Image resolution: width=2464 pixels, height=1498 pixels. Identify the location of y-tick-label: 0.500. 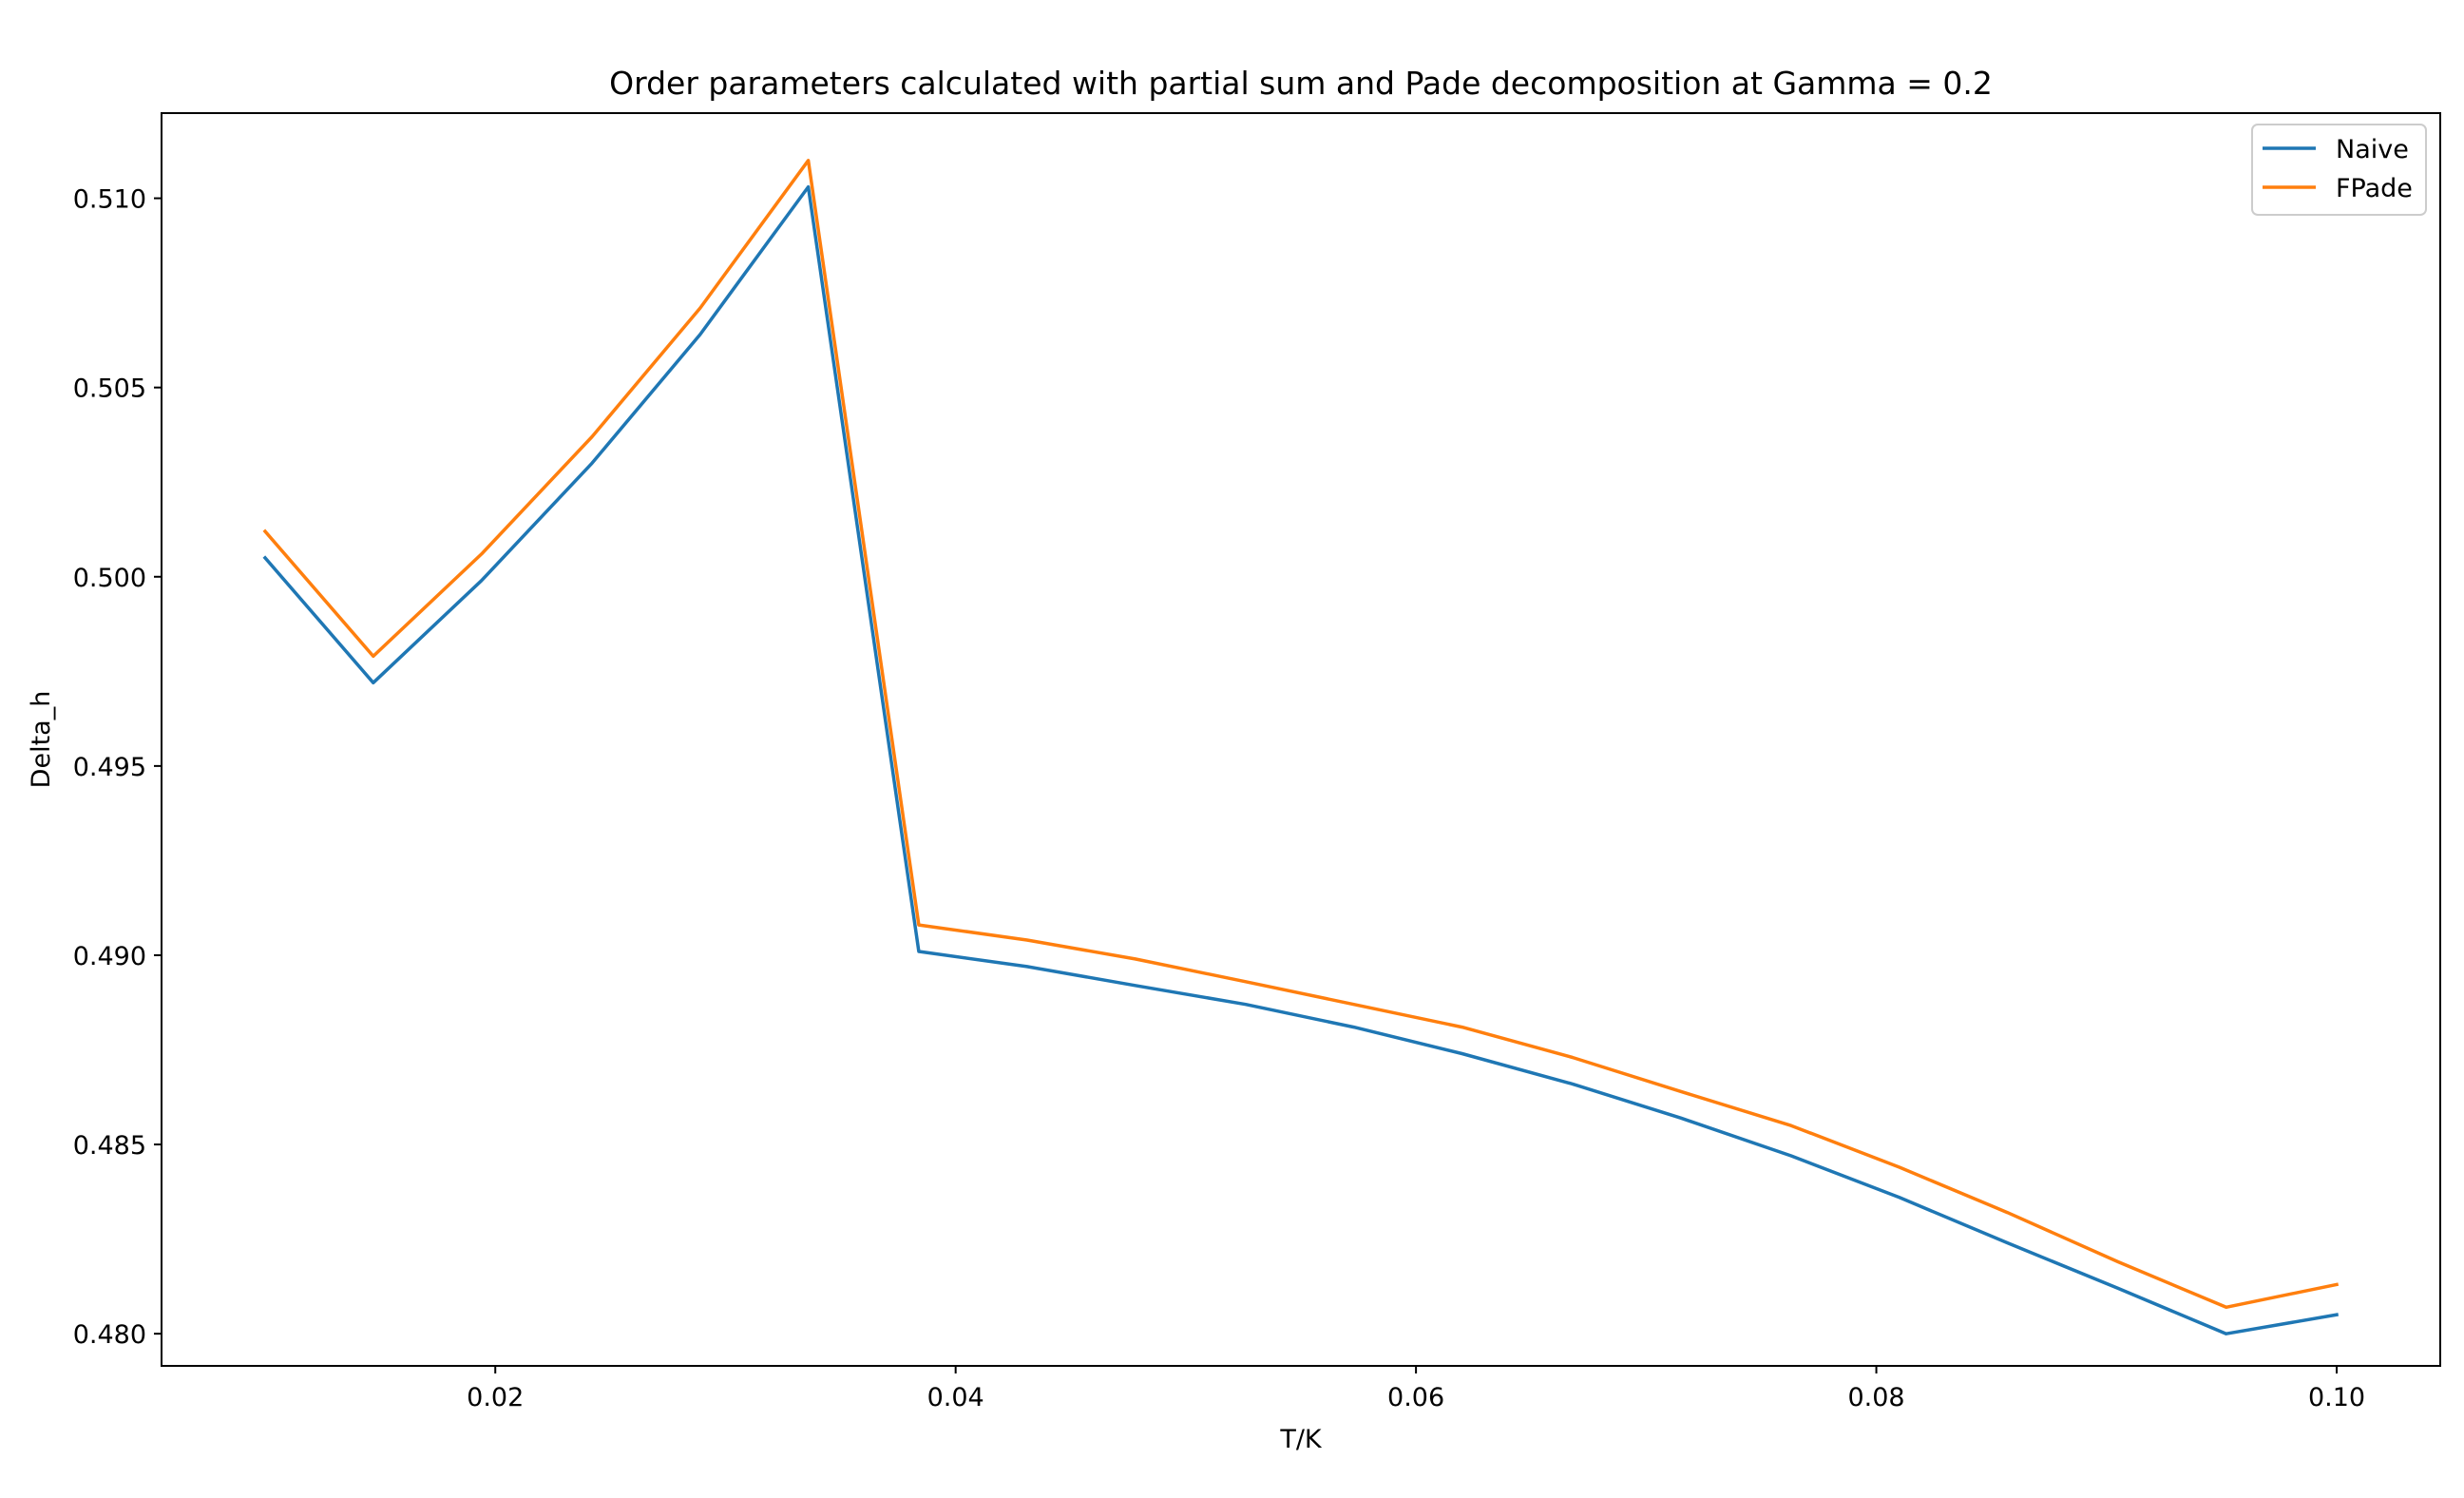
(109, 578).